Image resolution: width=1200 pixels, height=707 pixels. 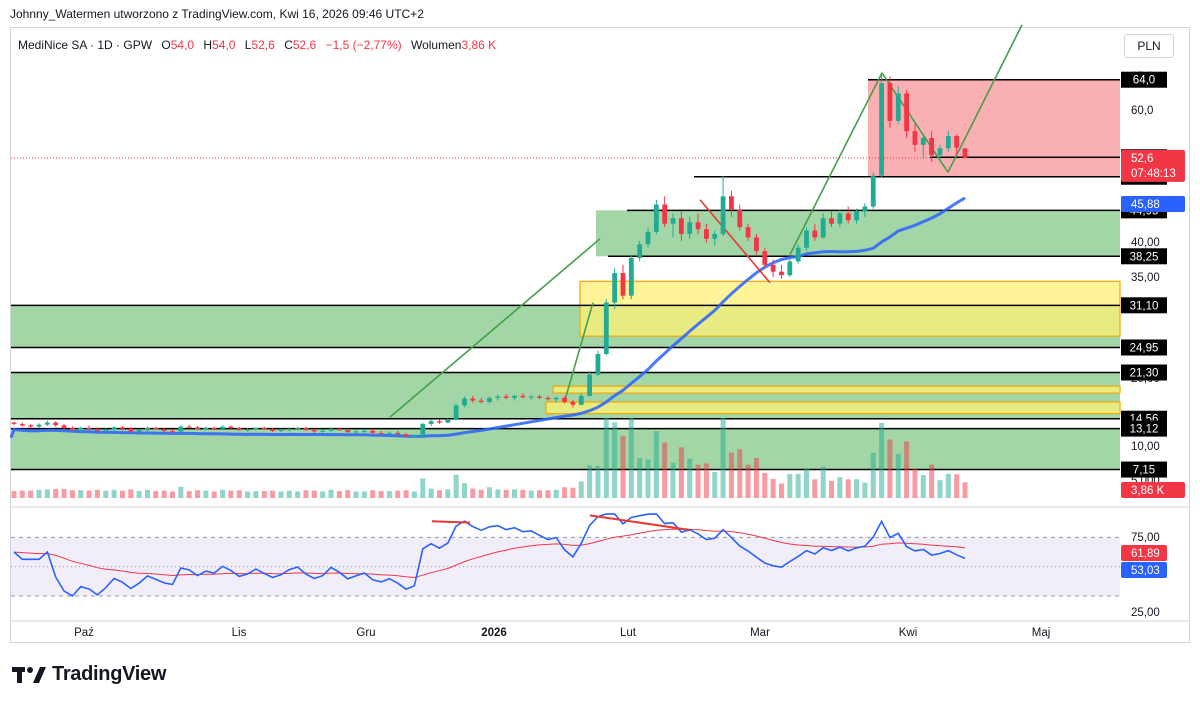 What do you see at coordinates (85, 45) in the screenshot?
I see `legend-symbol: MediNice SA · 1D · GPW` at bounding box center [85, 45].